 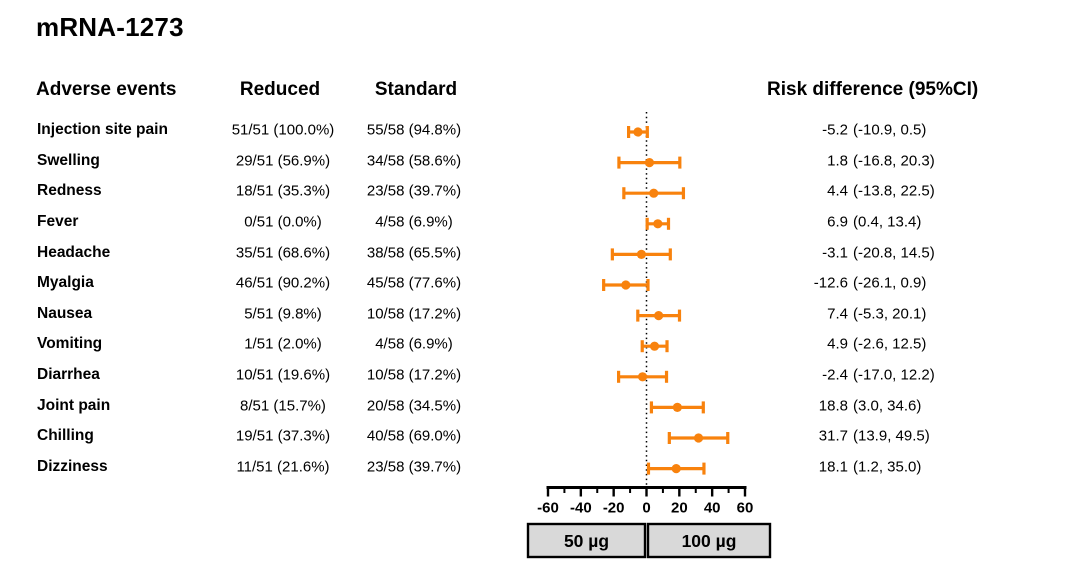 I want to click on adverse-event-label: Redness, so click(x=69, y=191).